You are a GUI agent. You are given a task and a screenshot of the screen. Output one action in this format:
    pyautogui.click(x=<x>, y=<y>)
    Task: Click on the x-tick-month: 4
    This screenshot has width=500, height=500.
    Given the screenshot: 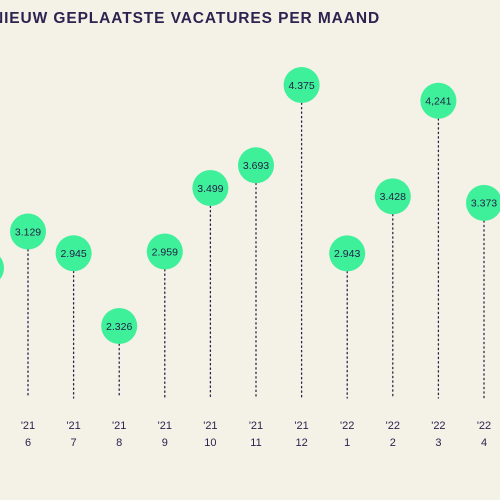 What is the action you would take?
    pyautogui.click(x=484, y=443)
    